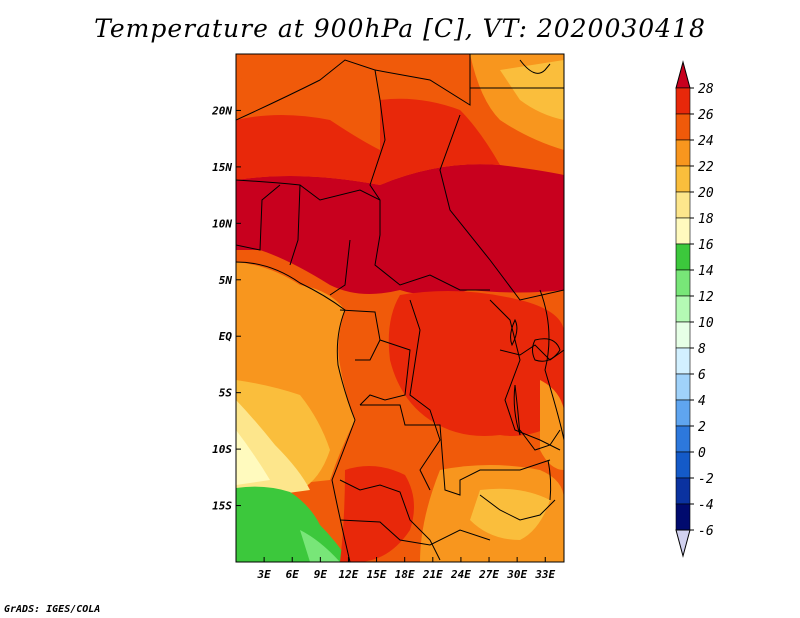  Describe the element at coordinates (702, 401) in the screenshot. I see `colorbar-label: 4` at that location.